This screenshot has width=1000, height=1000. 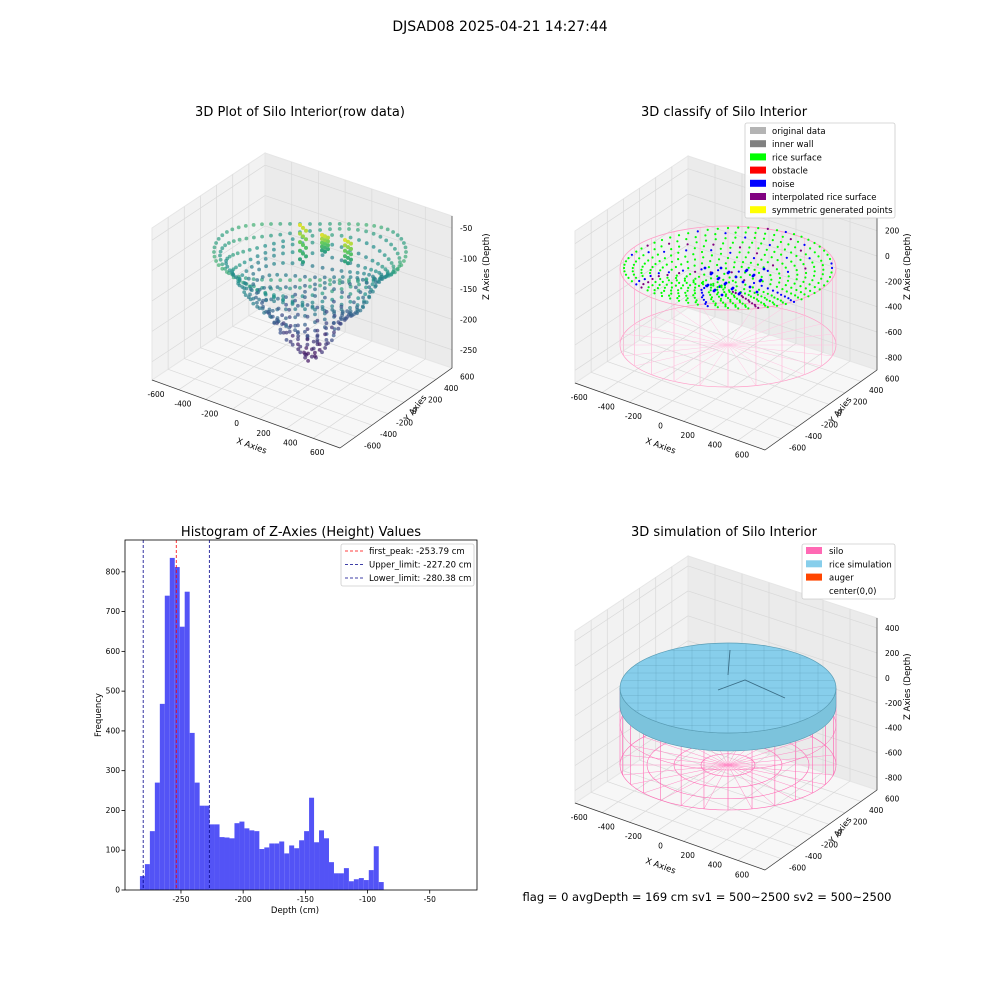 What do you see at coordinates (839, 413) in the screenshot?
I see `y-tick-label: 0` at bounding box center [839, 413].